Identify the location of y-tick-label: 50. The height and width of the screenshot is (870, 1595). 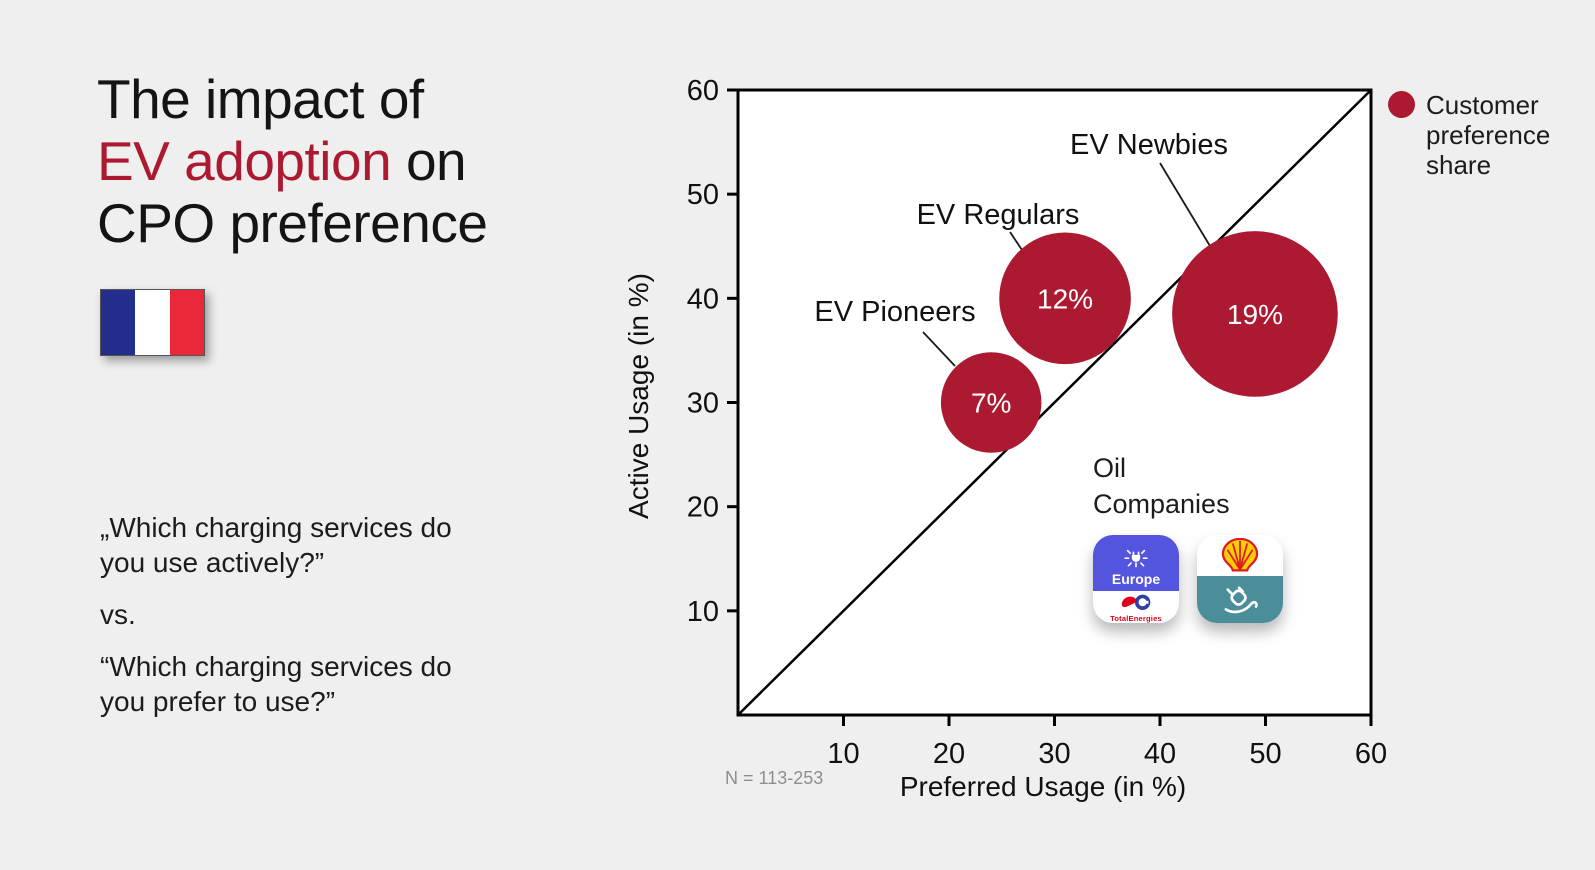
(703, 195).